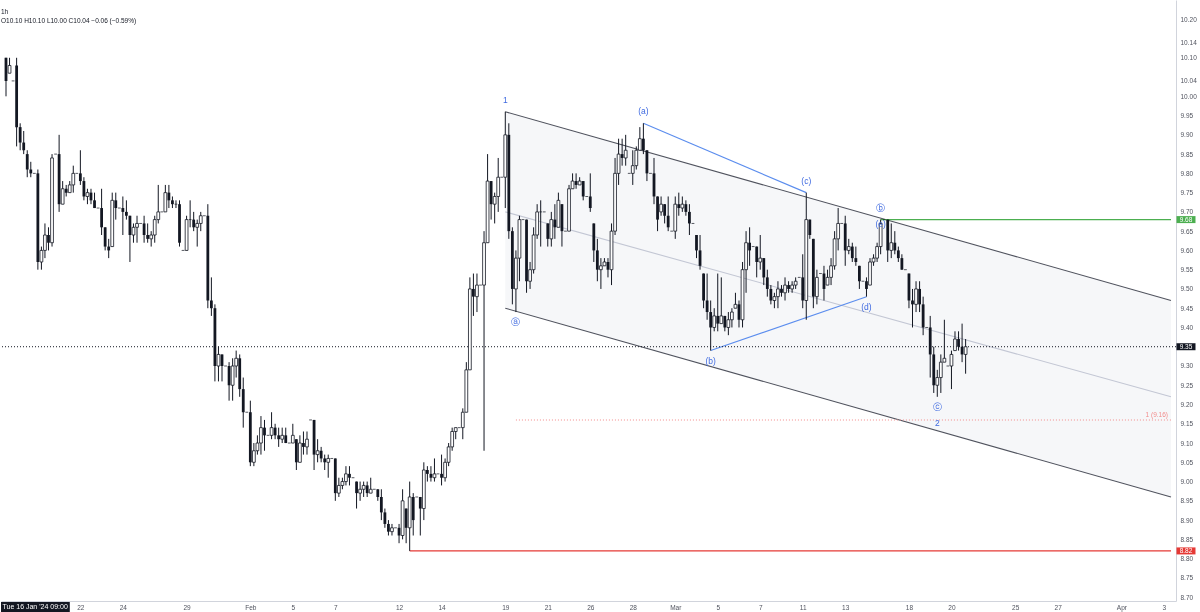 This screenshot has height=612, width=1200. Describe the element at coordinates (516, 322) in the screenshot. I see `text: ⓐ` at that location.